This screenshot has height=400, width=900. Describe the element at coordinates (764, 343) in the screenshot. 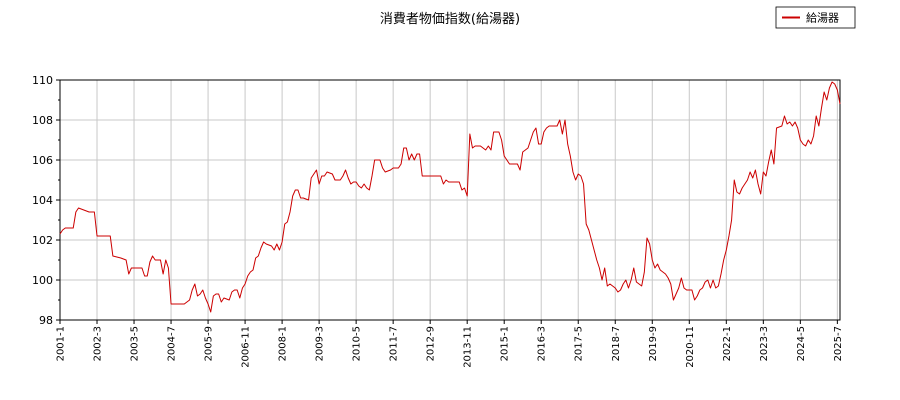

I see `x-tick-label: 2023-3` at that location.